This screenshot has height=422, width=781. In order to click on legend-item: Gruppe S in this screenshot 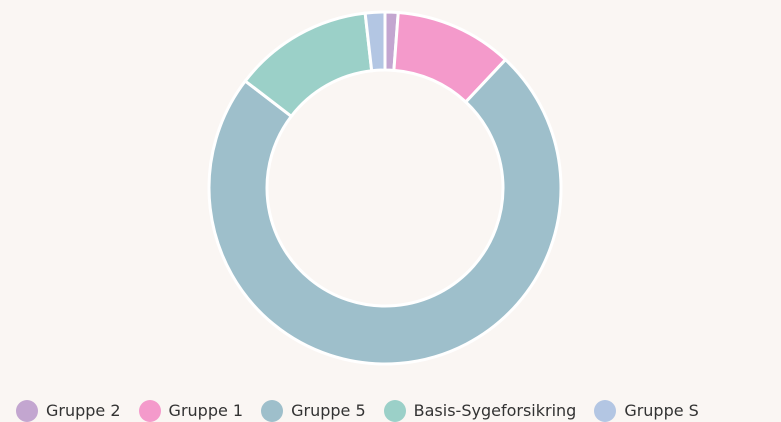, I will do `click(646, 410)`.